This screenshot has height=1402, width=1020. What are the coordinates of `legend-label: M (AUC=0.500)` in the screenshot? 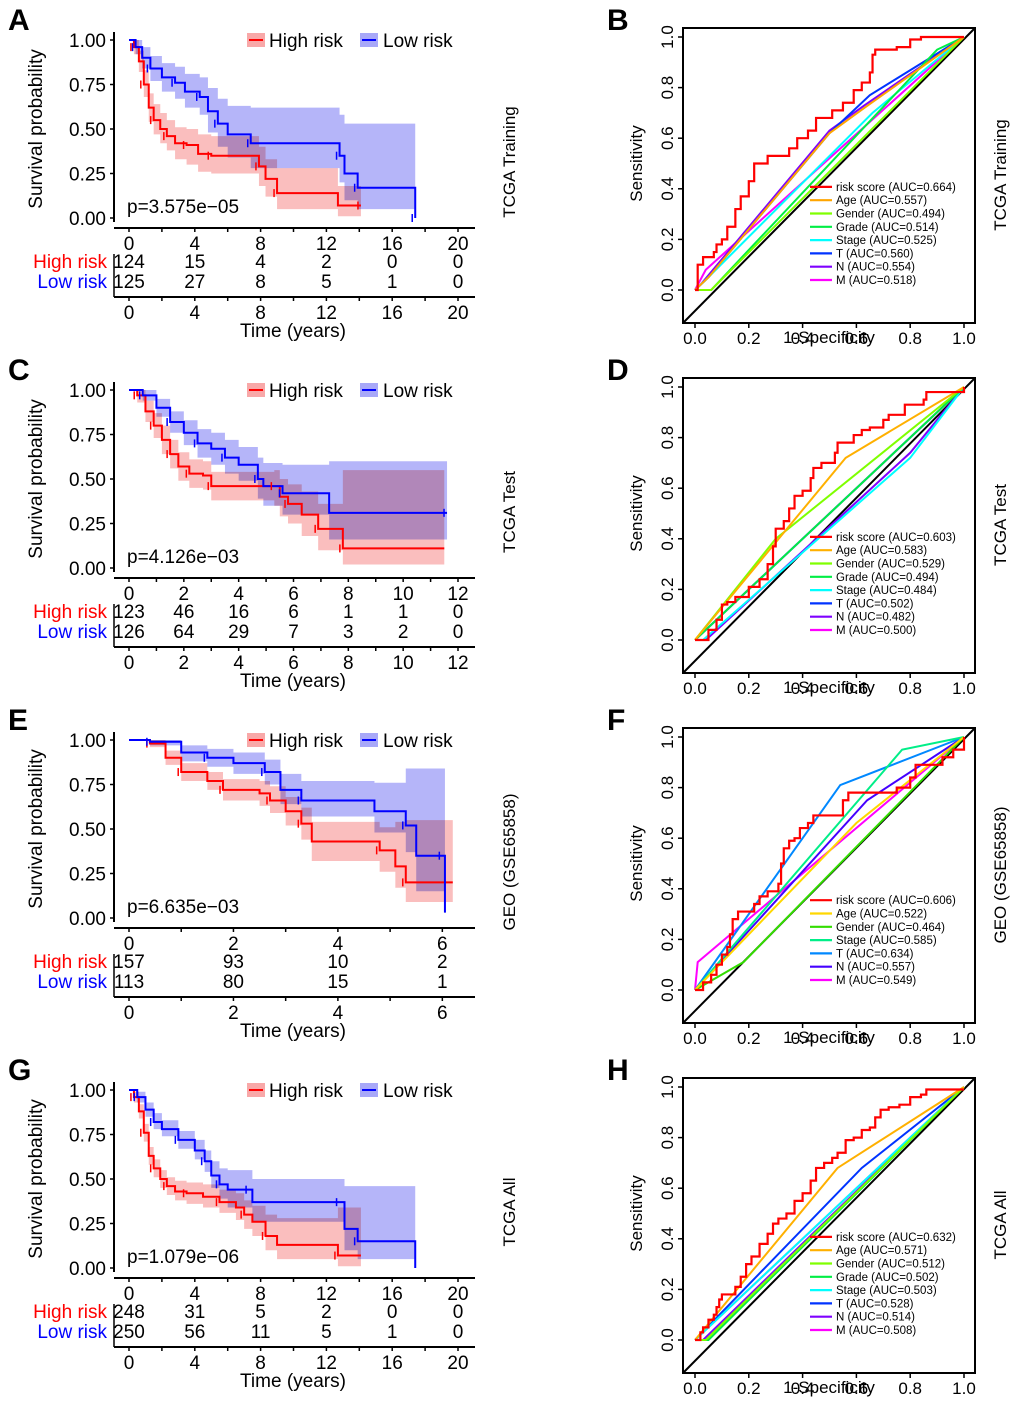 It's located at (876, 631).